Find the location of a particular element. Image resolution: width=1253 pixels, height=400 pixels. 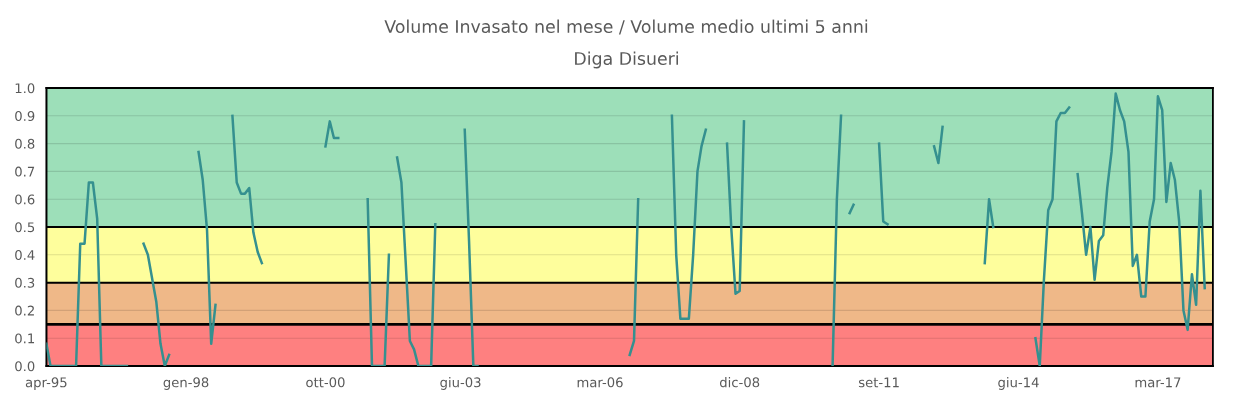

x-tick-label: ott-00 is located at coordinates (325, 382).